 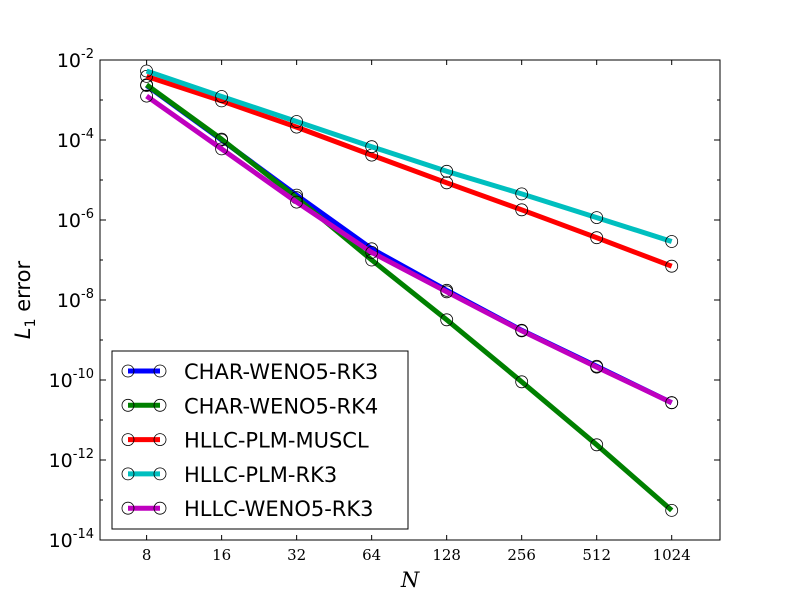 What do you see at coordinates (296, 555) in the screenshot?
I see `x-tick-label: 32` at bounding box center [296, 555].